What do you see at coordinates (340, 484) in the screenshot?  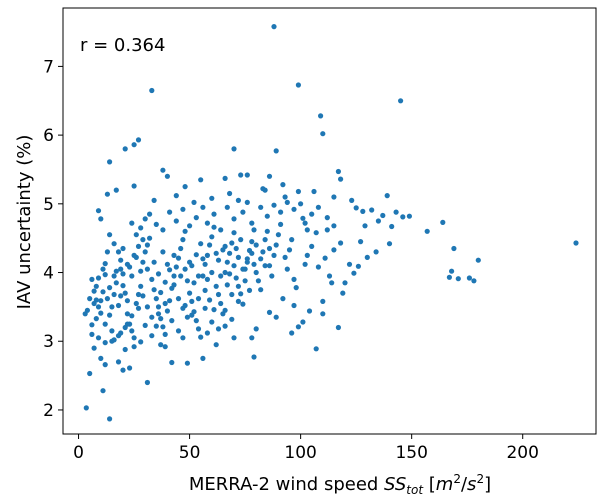 I see `x-axis-label: MERRA-2 wind speed SStot [m2/s2]` at bounding box center [340, 484].